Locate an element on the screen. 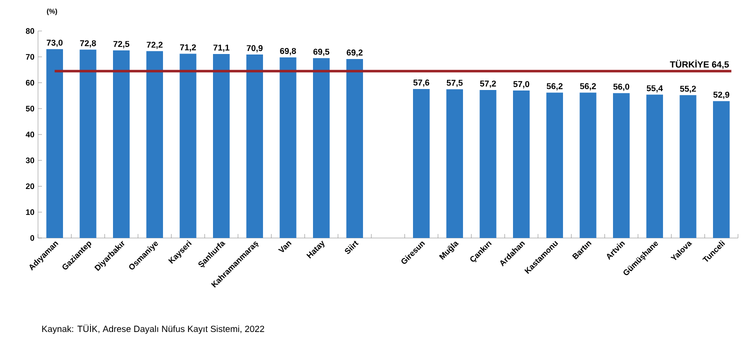 This screenshot has width=751, height=349. data-label: 69,5 is located at coordinates (321, 52).